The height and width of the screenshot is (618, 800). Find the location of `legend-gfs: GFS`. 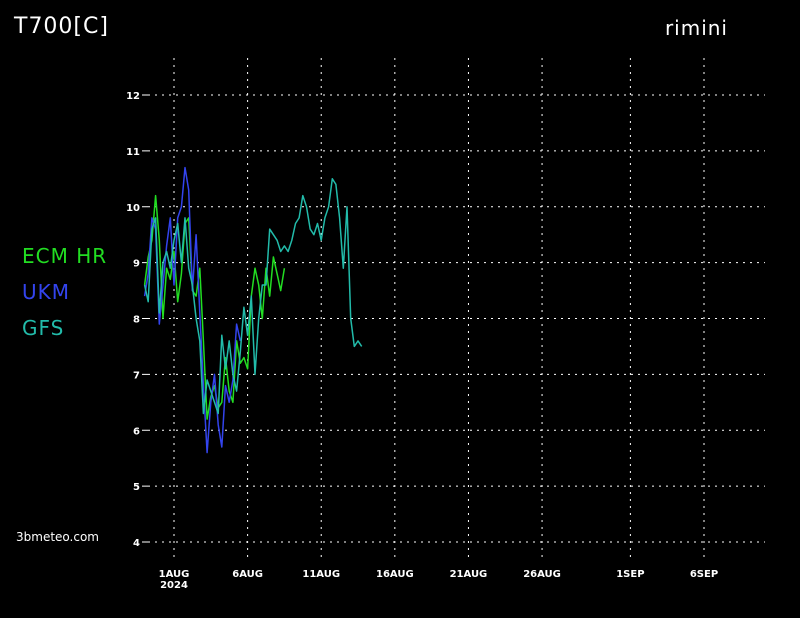

legend-gfs: GFS is located at coordinates (43, 328).